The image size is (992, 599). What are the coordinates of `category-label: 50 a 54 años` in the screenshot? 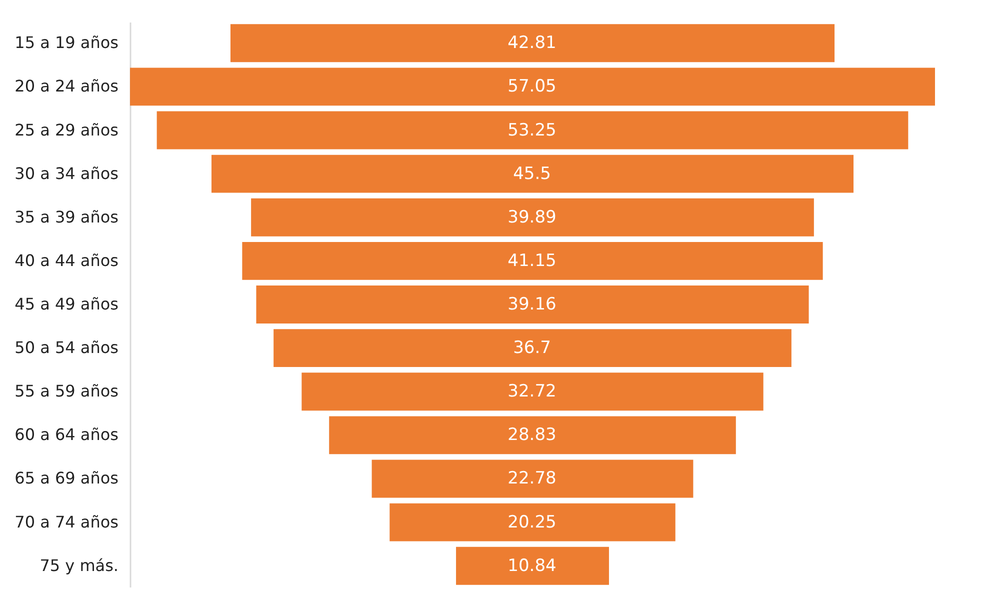 It's located at (66, 348).